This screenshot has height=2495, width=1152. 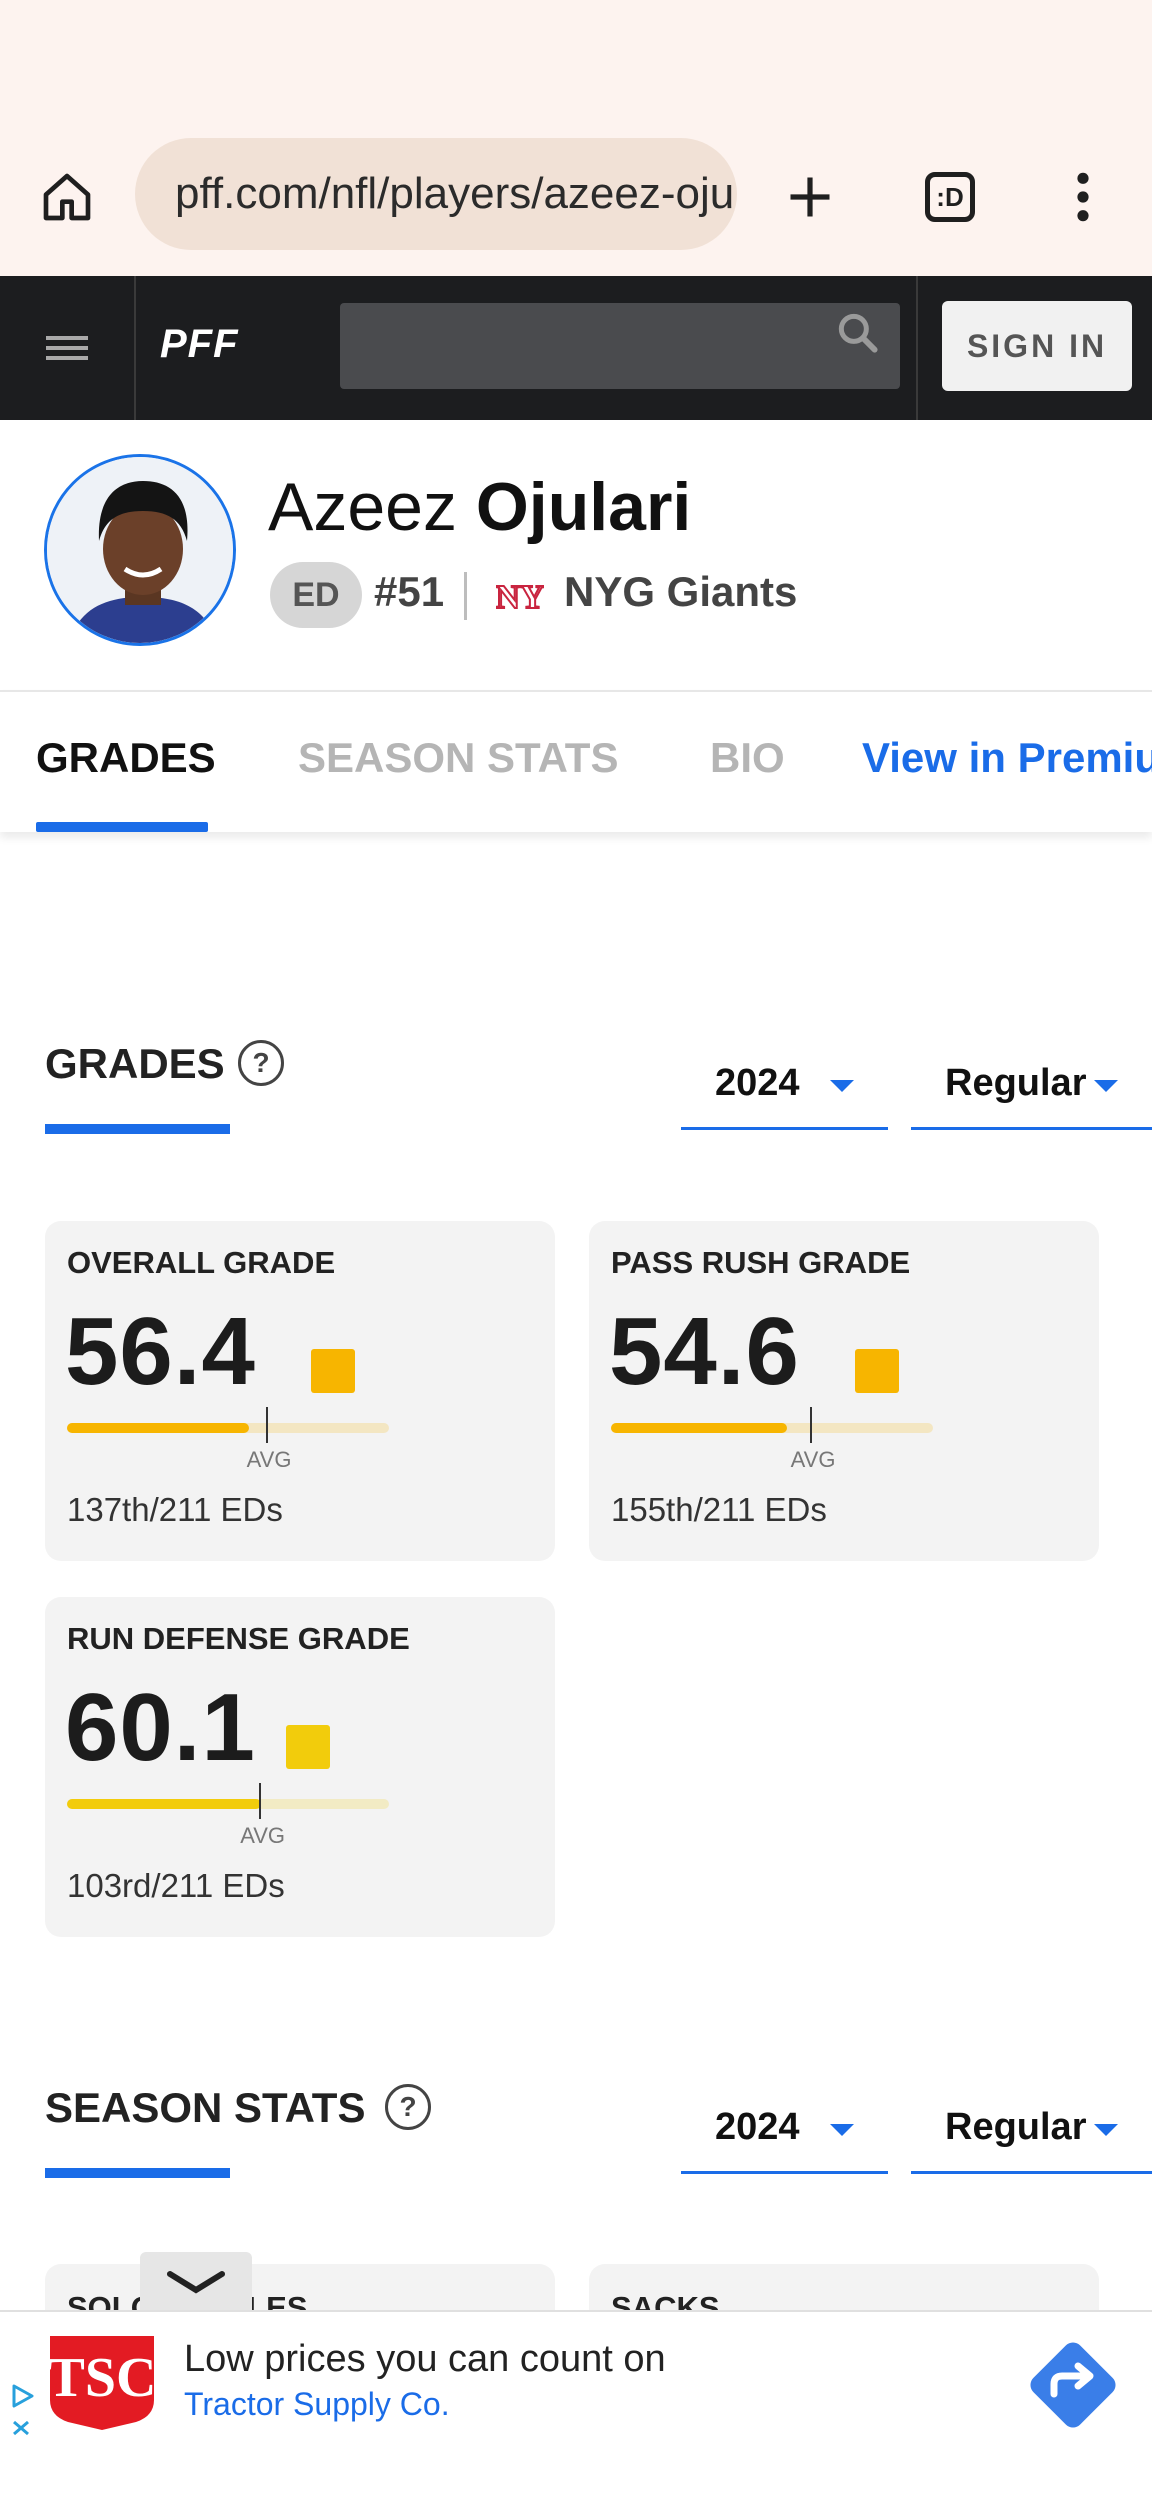 What do you see at coordinates (126, 757) in the screenshot?
I see `tab-grades: GRADES` at bounding box center [126, 757].